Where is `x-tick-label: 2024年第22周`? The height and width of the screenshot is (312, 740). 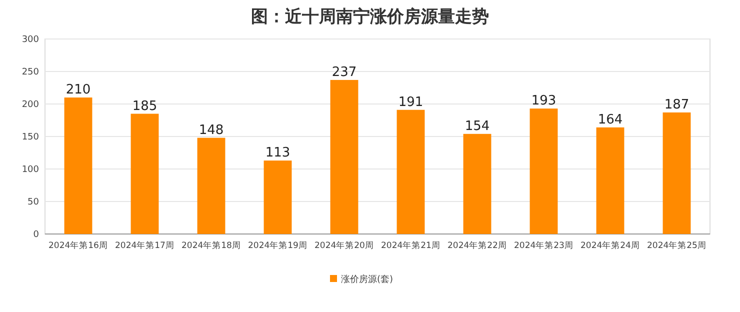 x-tick-label: 2024年第22周 is located at coordinates (477, 245).